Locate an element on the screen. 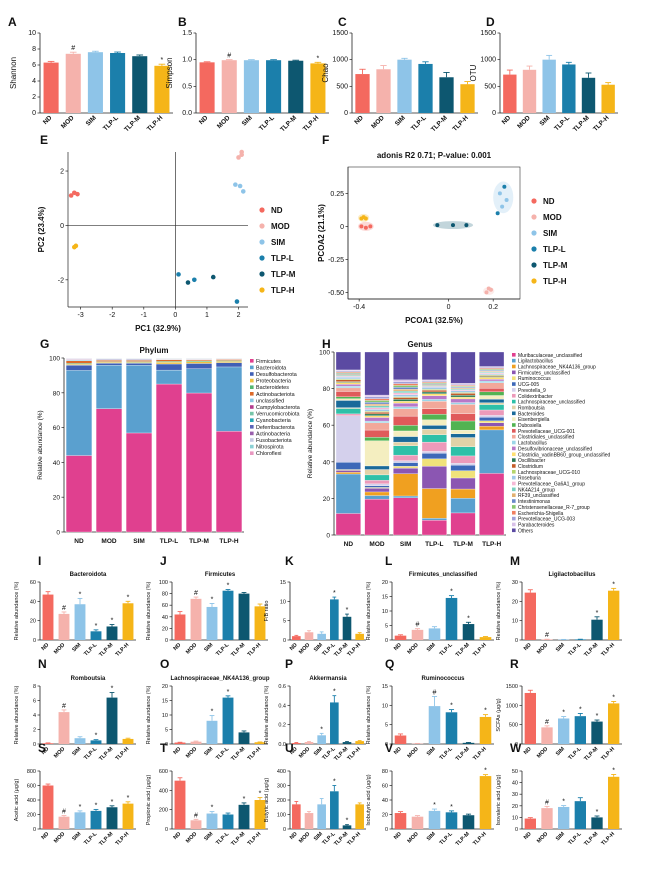  bar-SIM is located at coordinates (435, 820).